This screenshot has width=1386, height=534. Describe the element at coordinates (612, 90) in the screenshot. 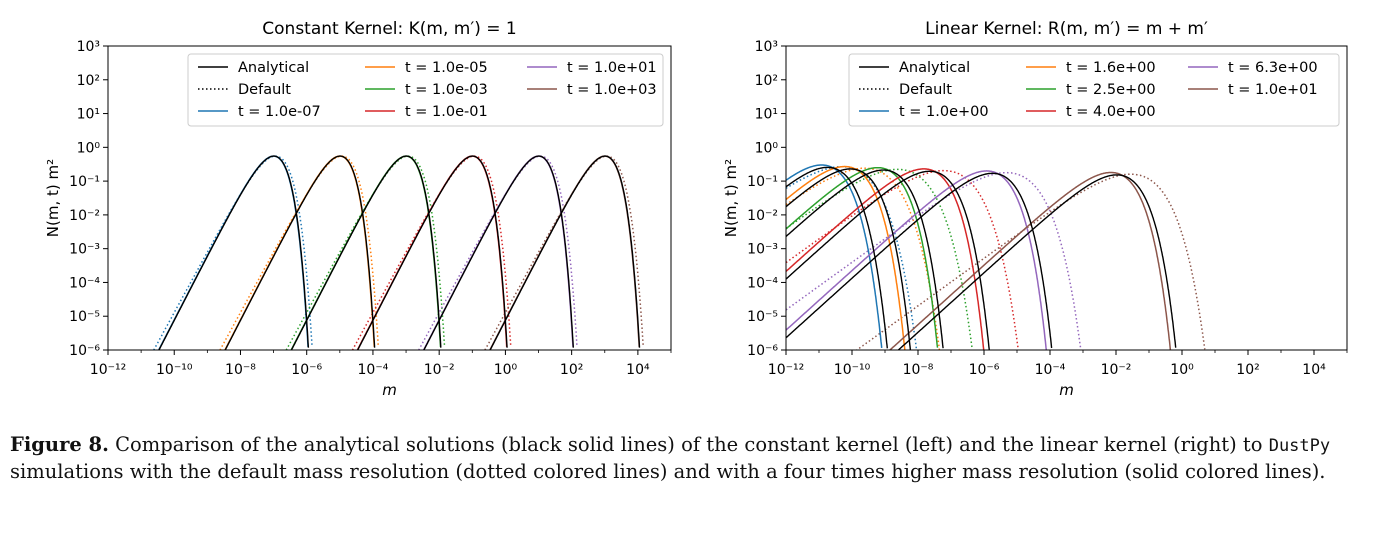

I see `legend-label: t = 1.0e+03` at that location.